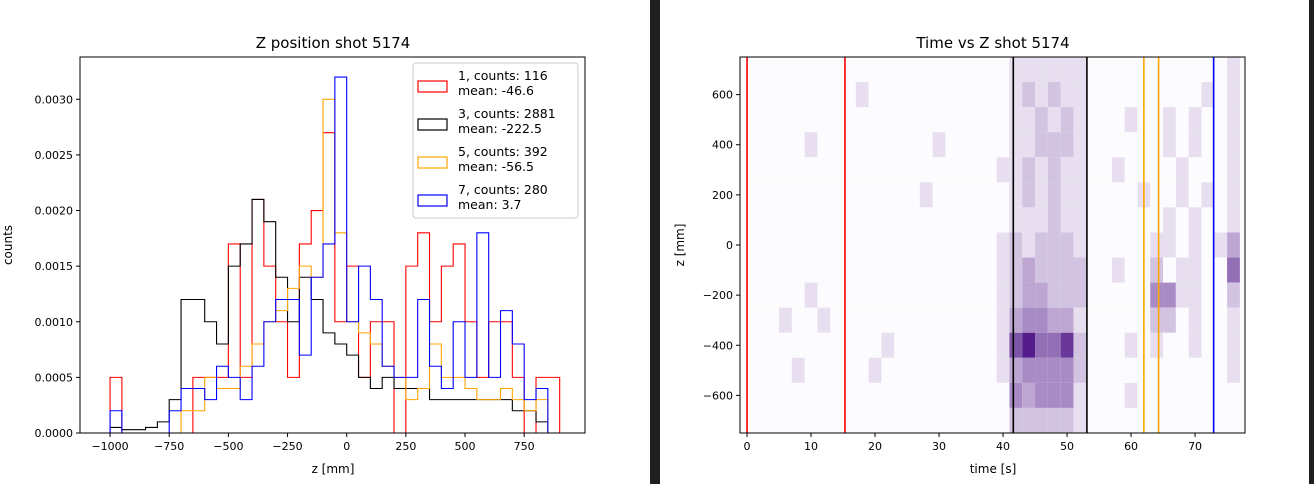  What do you see at coordinates (54, 266) in the screenshot?
I see `y-tick-label: 0.0015` at bounding box center [54, 266].